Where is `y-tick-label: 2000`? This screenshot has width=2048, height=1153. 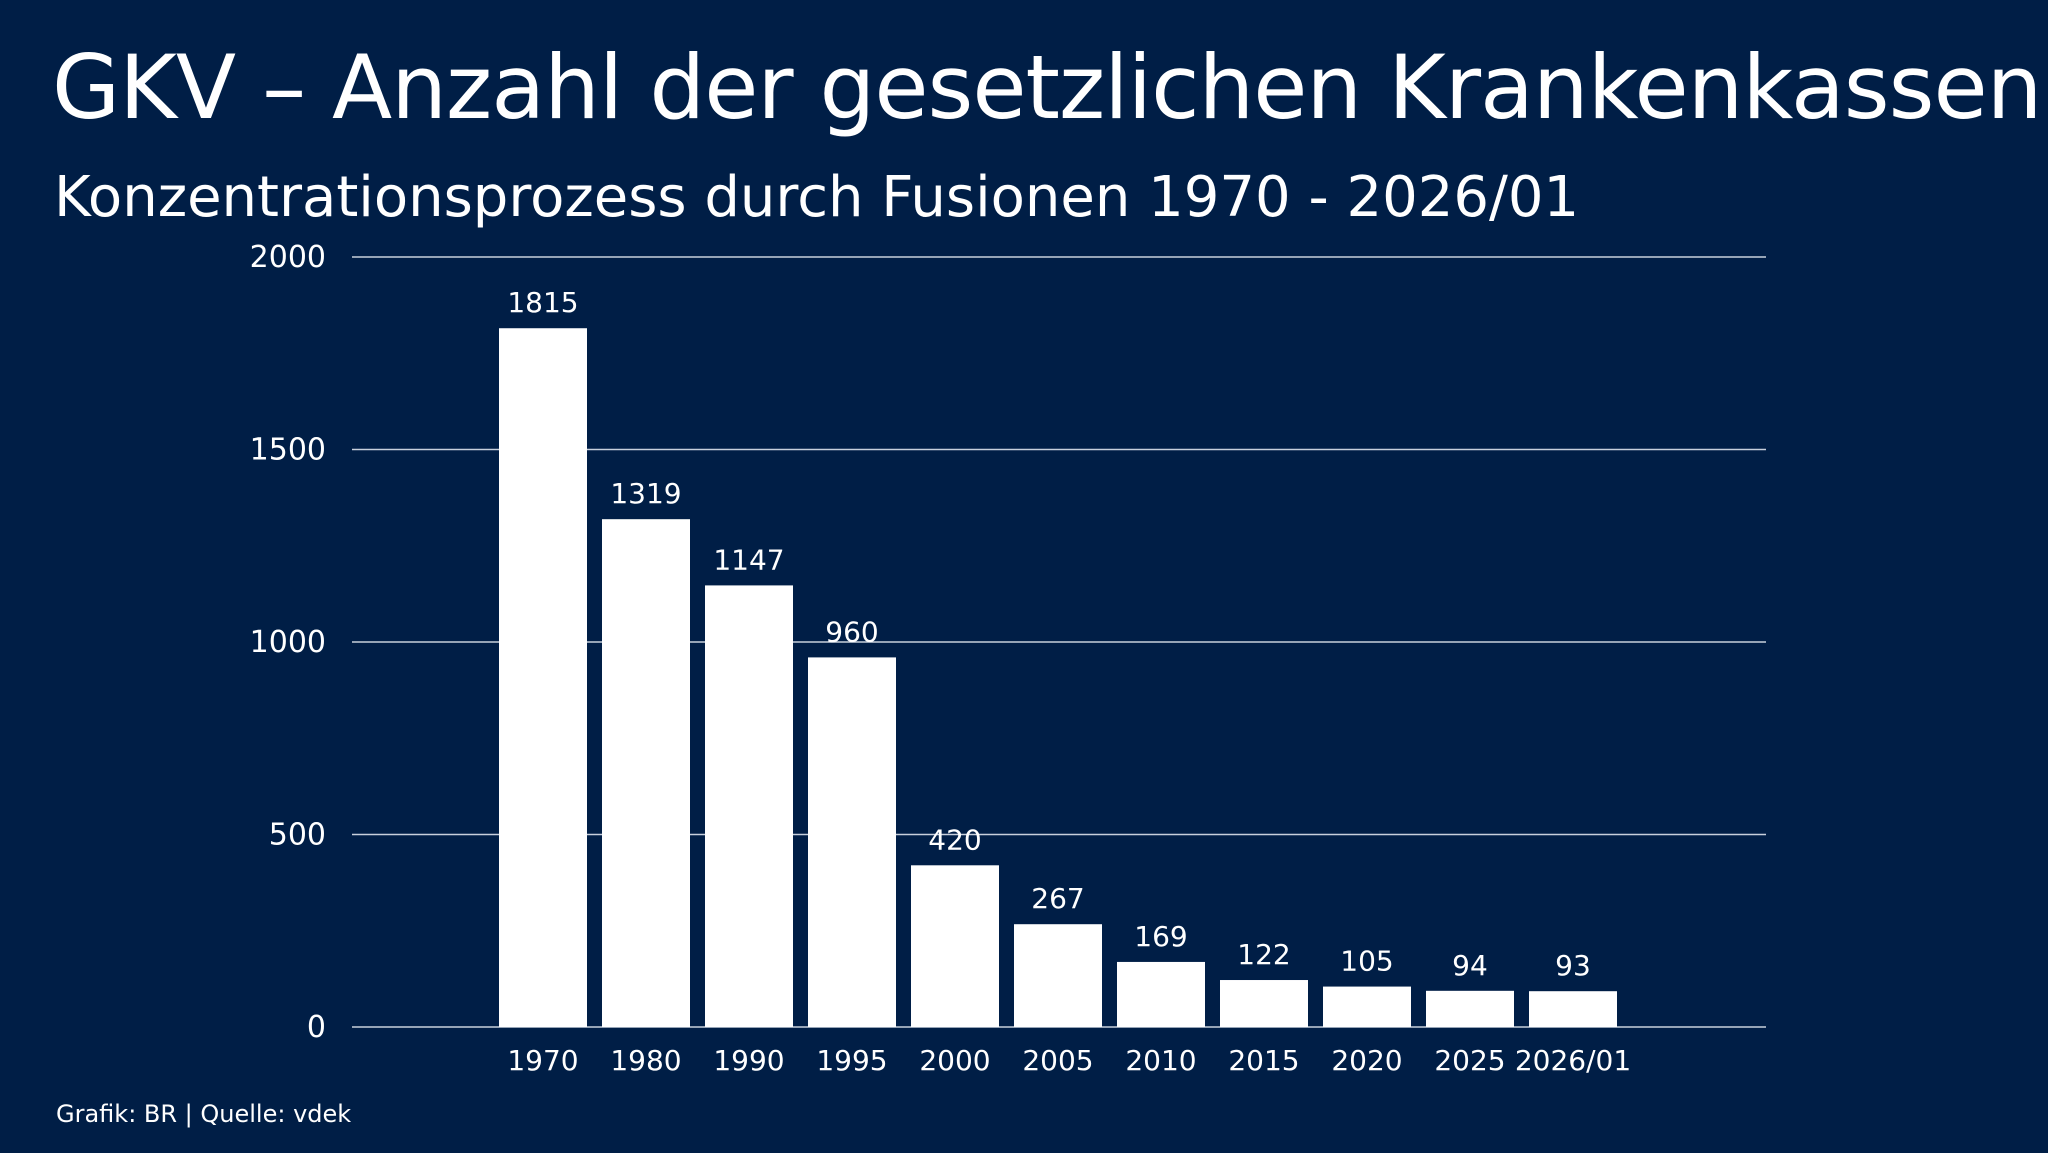 y-tick-label: 2000 is located at coordinates (288, 257).